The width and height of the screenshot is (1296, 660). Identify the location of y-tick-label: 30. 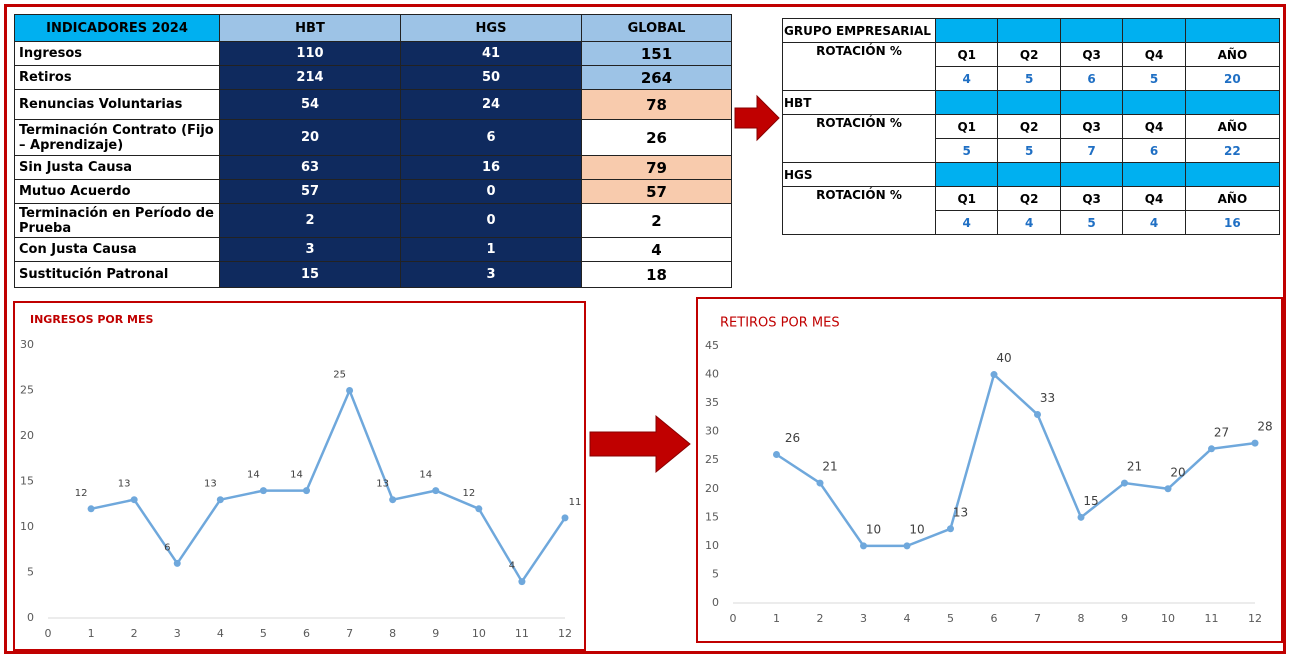
(27, 344).